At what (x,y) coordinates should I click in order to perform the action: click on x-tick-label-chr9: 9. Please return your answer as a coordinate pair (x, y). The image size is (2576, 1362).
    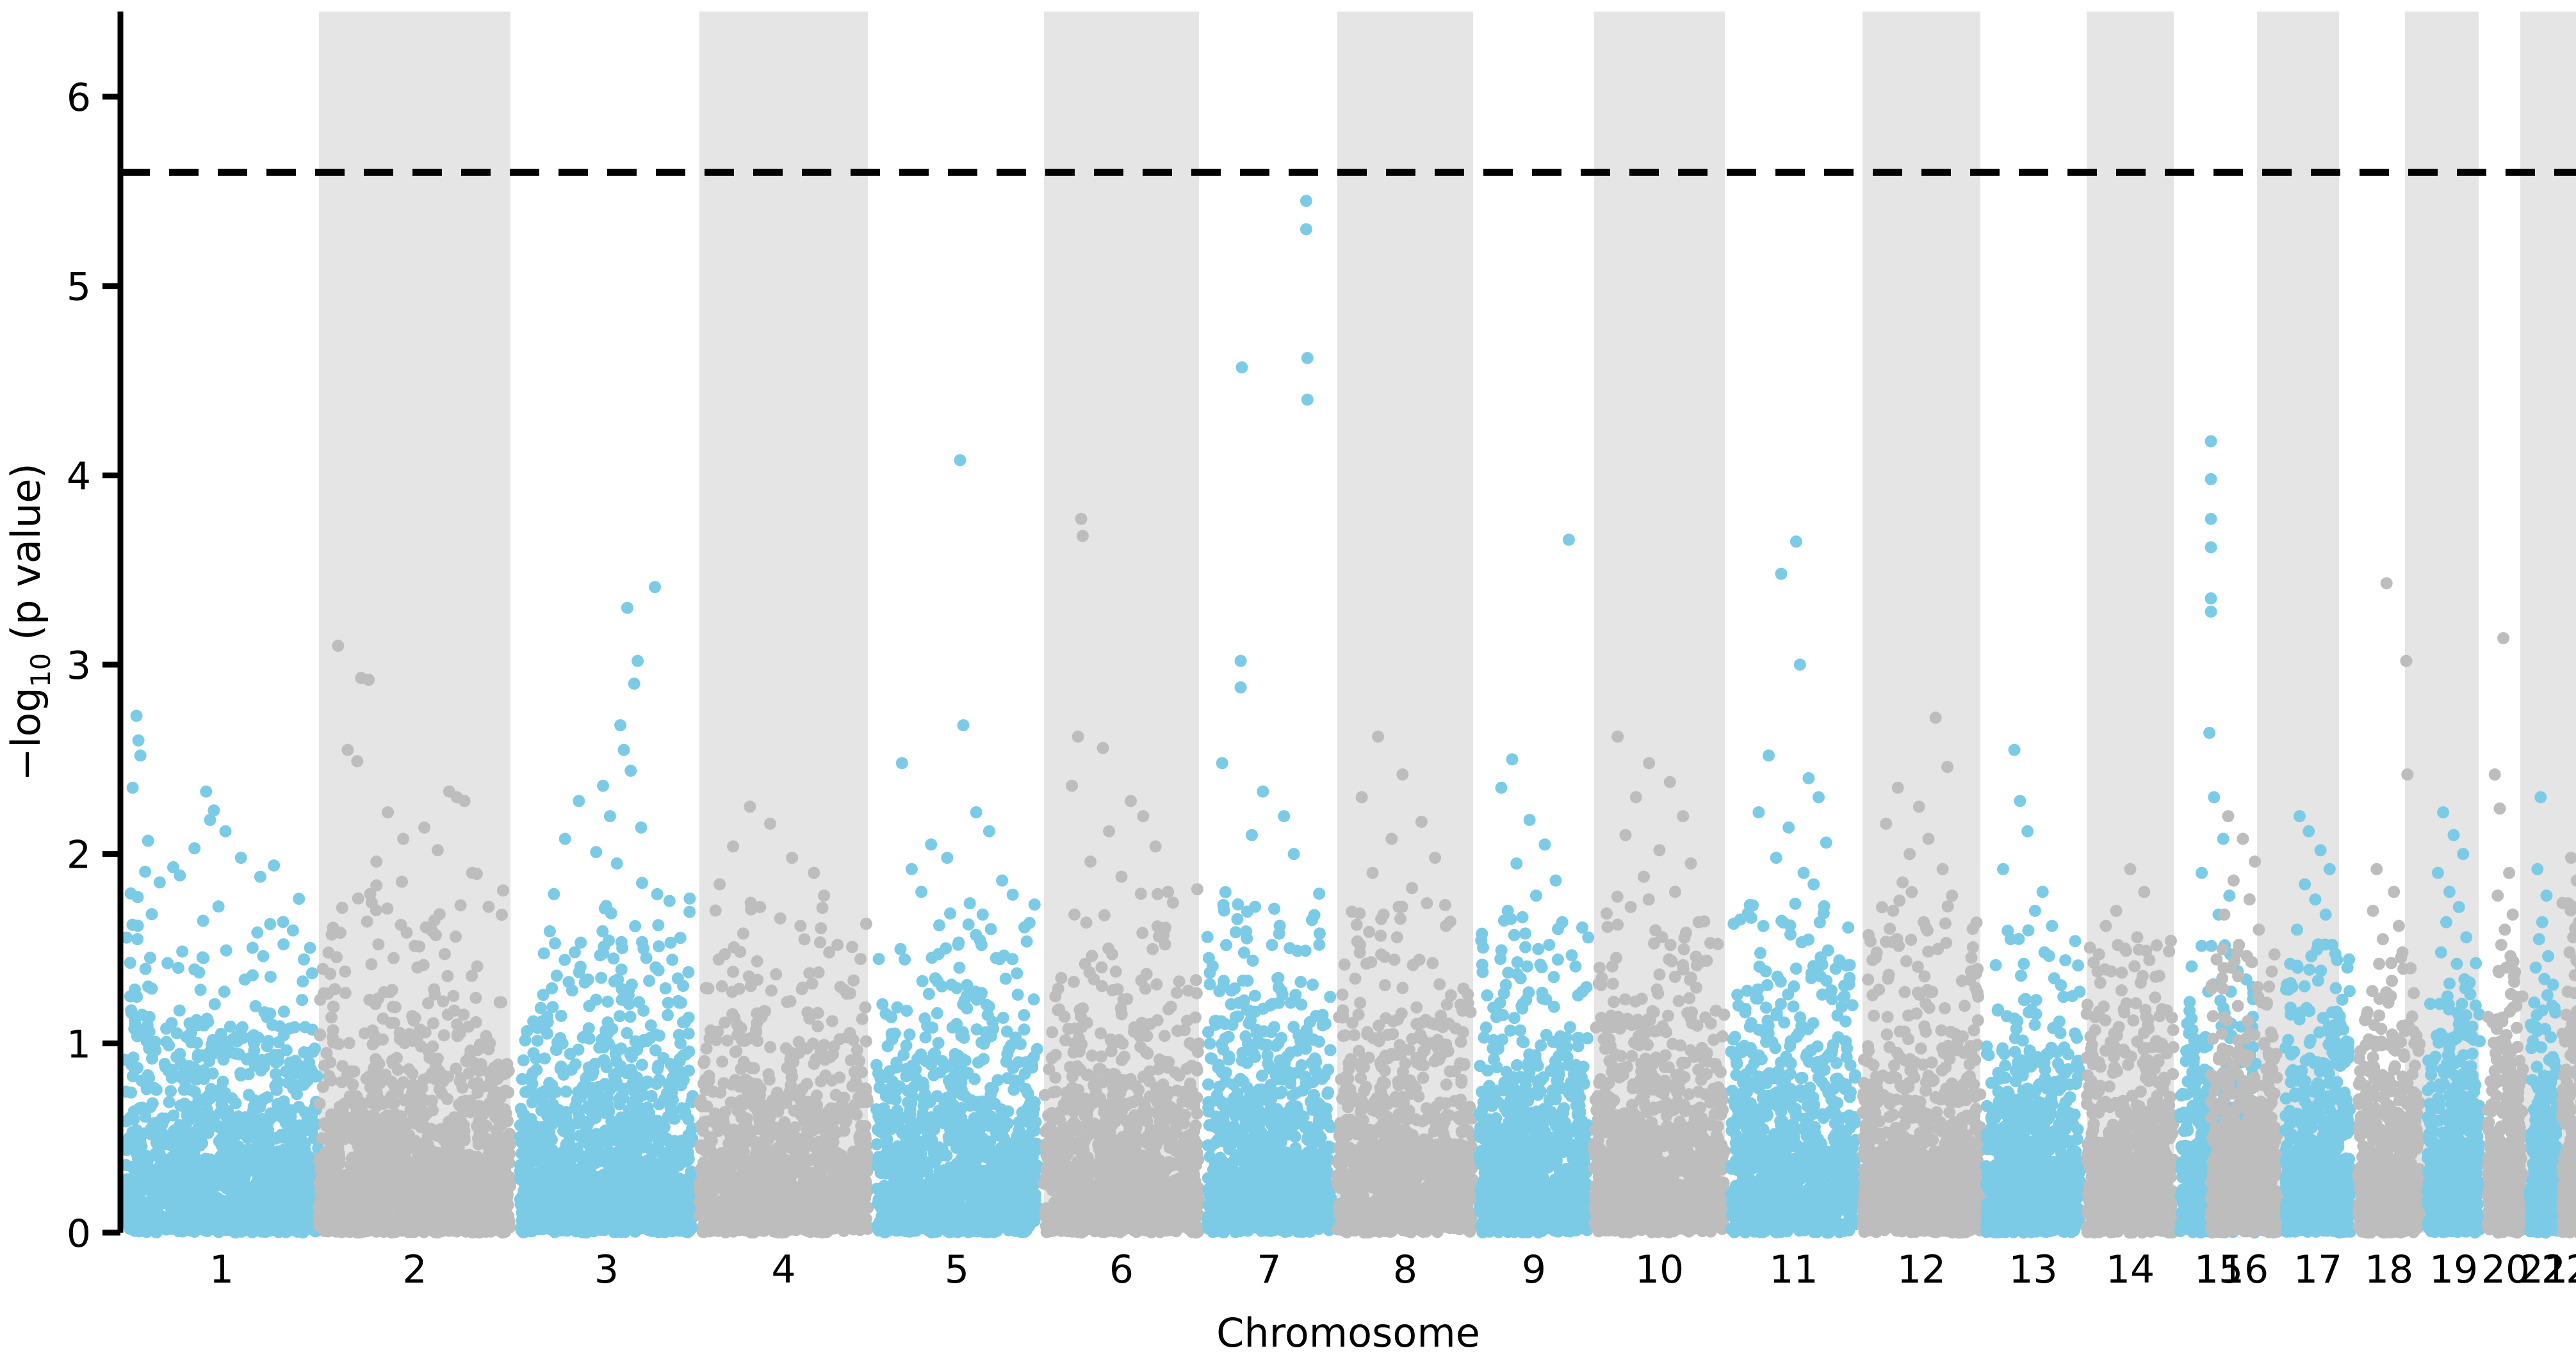
    Looking at the image, I should click on (1534, 1269).